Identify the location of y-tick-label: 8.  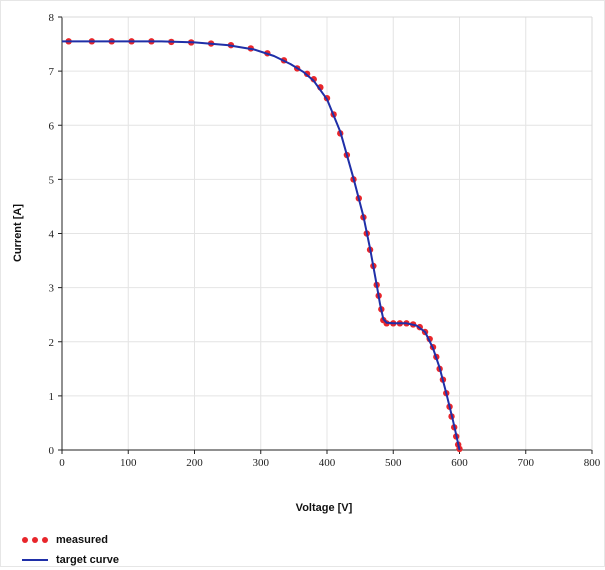
(52, 18).